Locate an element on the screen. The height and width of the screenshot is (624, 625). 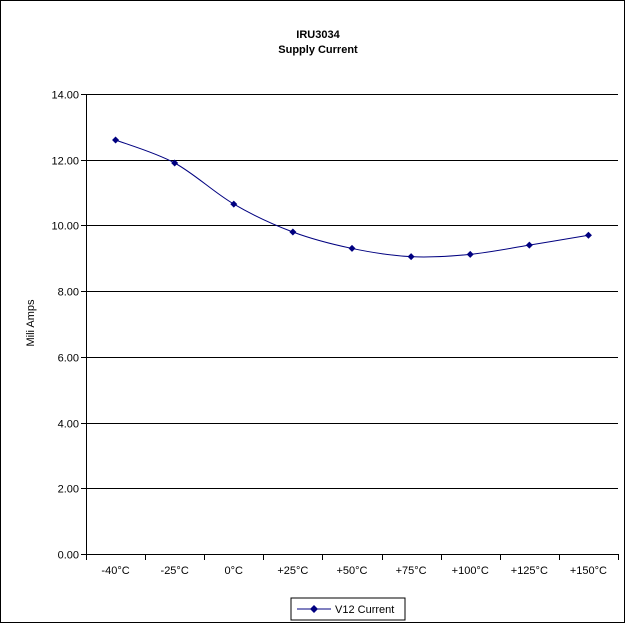
chart-subtitle: Supply Current is located at coordinates (318, 50).